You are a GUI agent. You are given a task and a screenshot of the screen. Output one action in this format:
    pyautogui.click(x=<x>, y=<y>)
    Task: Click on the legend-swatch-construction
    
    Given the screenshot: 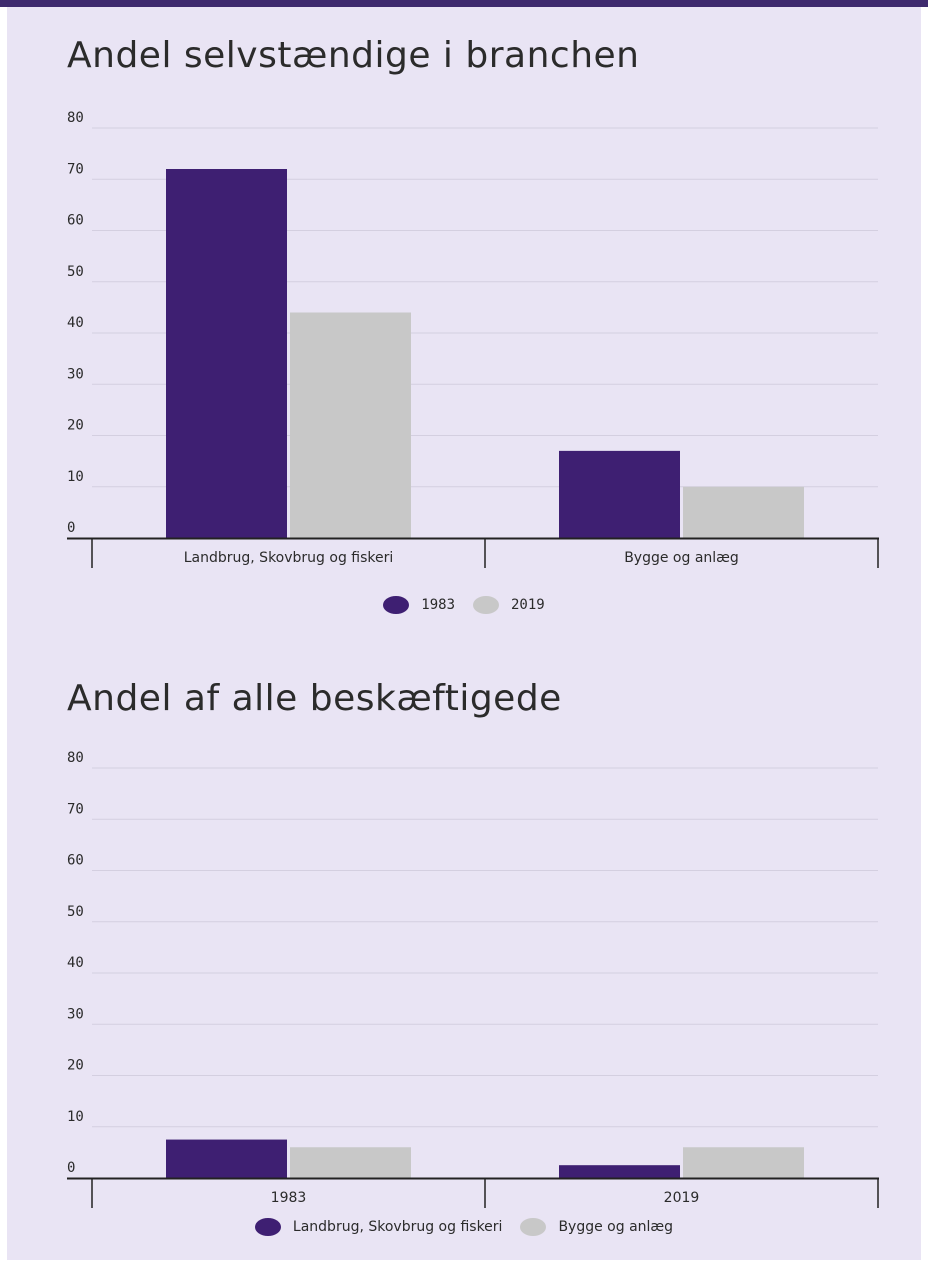 What is the action you would take?
    pyautogui.click(x=533, y=1227)
    